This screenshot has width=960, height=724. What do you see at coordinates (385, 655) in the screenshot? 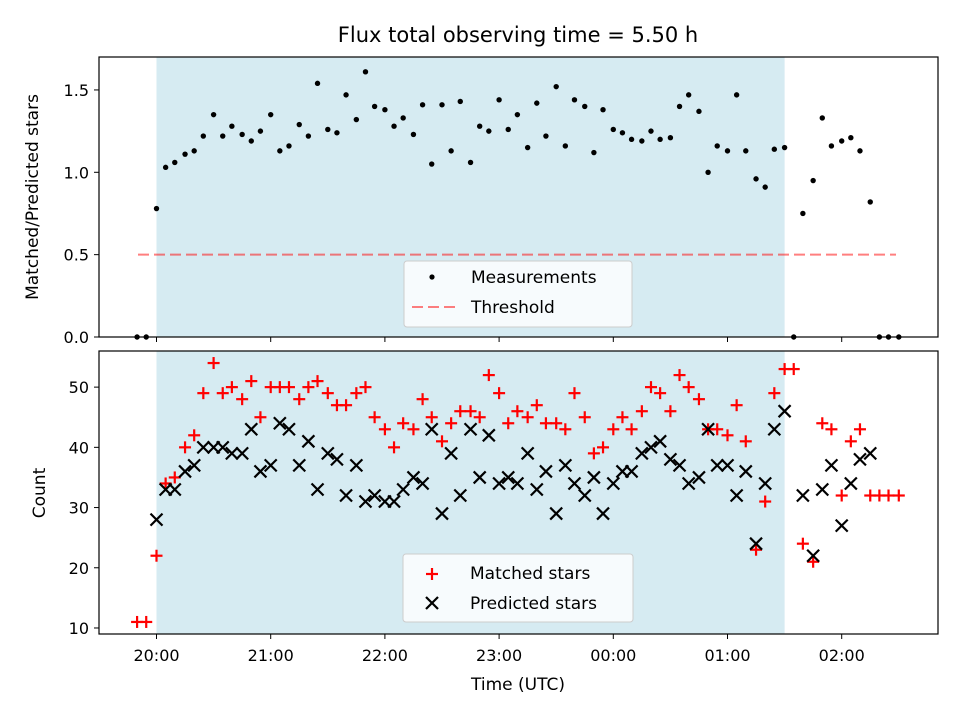
I see `x-tick-label: 22:00` at bounding box center [385, 655].